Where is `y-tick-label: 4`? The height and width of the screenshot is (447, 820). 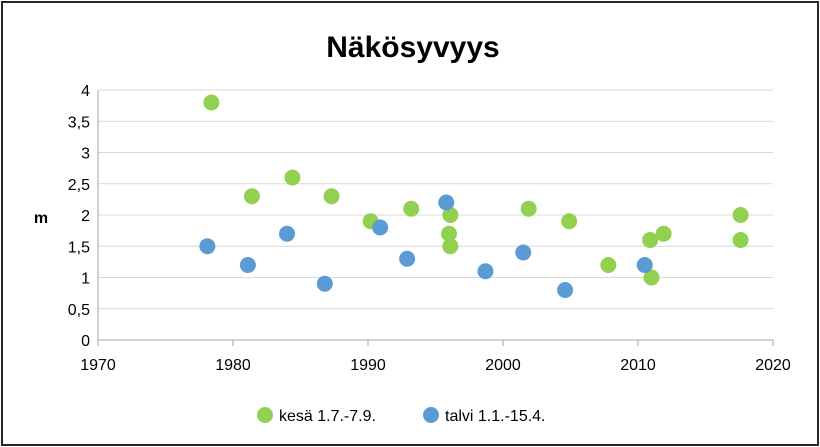 y-tick-label: 4 is located at coordinates (85, 91).